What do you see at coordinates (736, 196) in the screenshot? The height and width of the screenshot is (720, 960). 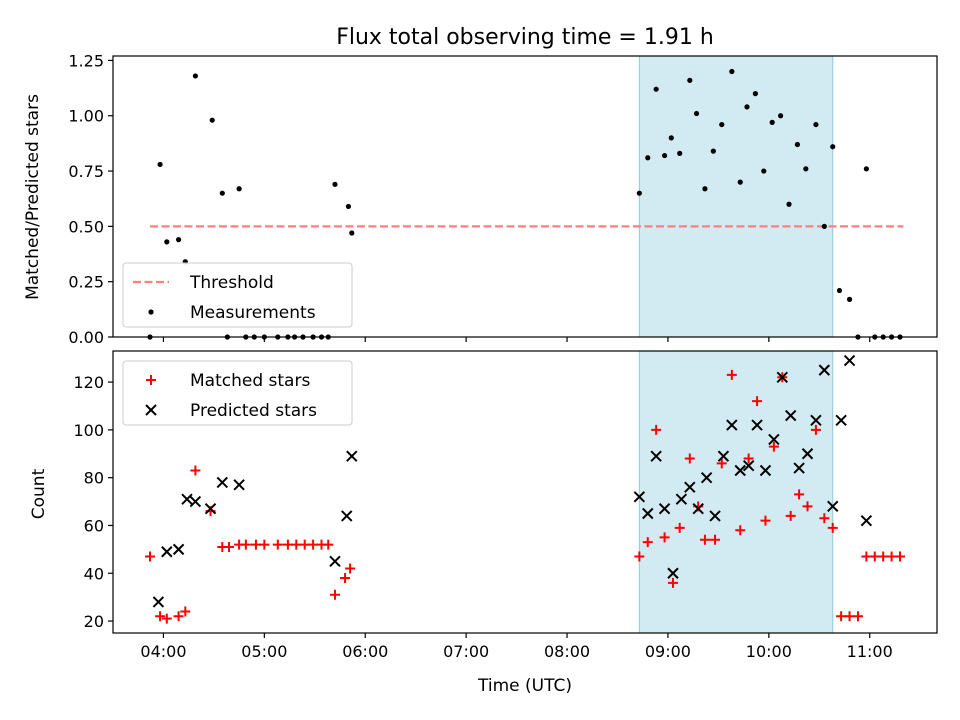 I see `highlight-span` at bounding box center [736, 196].